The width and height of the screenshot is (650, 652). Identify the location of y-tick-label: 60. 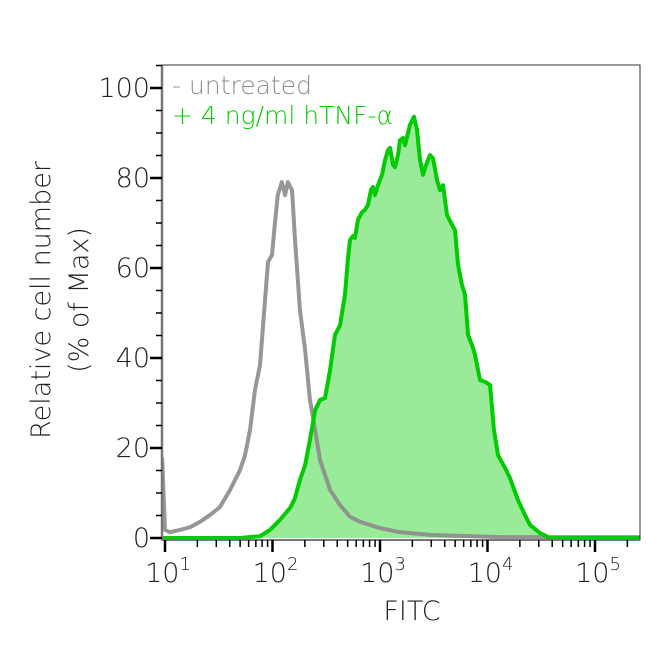
(133, 268).